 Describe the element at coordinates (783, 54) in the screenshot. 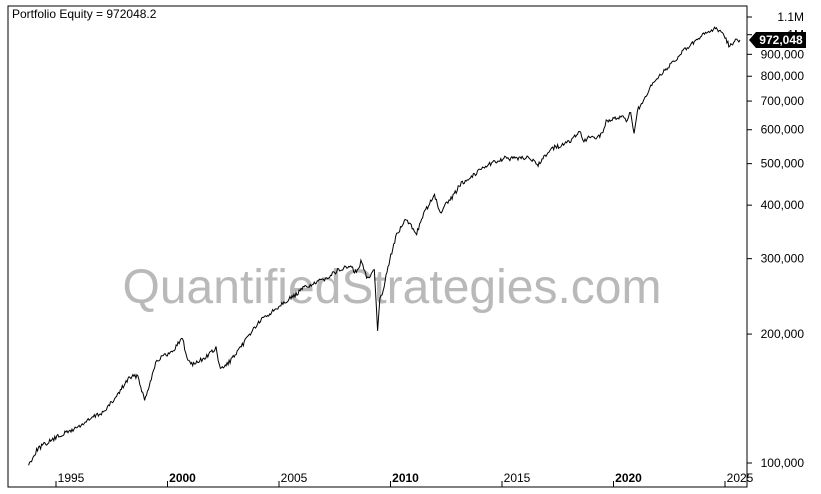

I see `y-tick-label: 900,000` at that location.